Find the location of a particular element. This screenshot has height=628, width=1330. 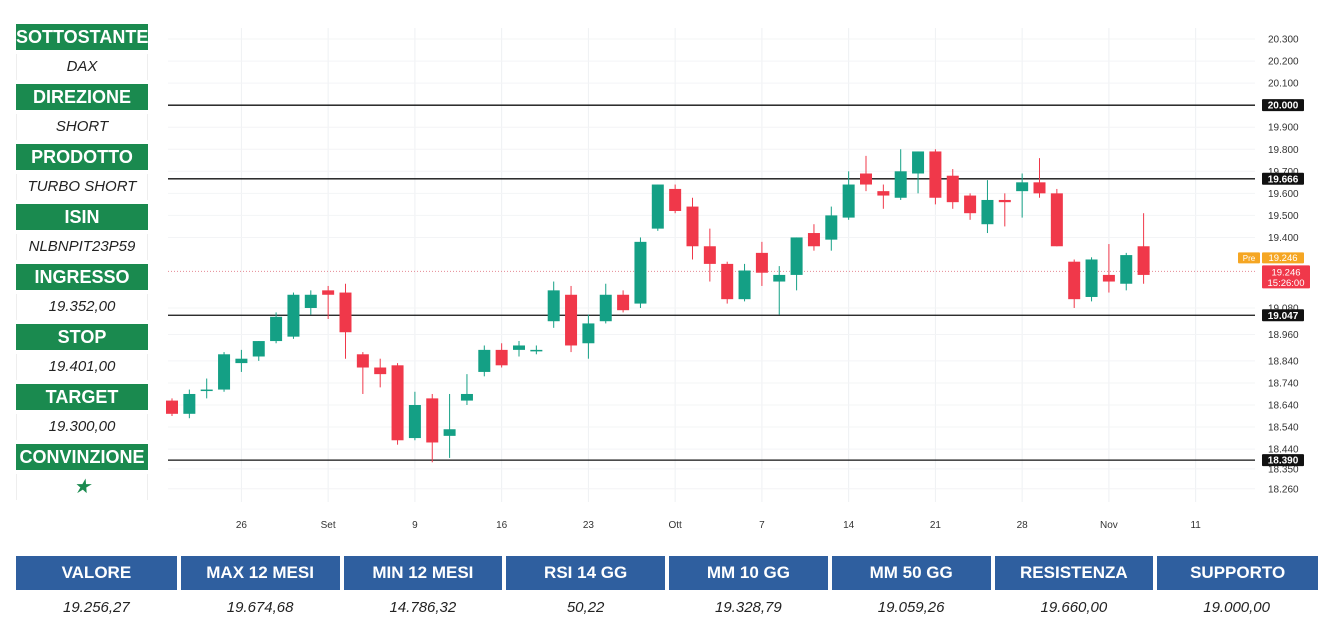

y-tick-label: 19.400 is located at coordinates (1283, 238).